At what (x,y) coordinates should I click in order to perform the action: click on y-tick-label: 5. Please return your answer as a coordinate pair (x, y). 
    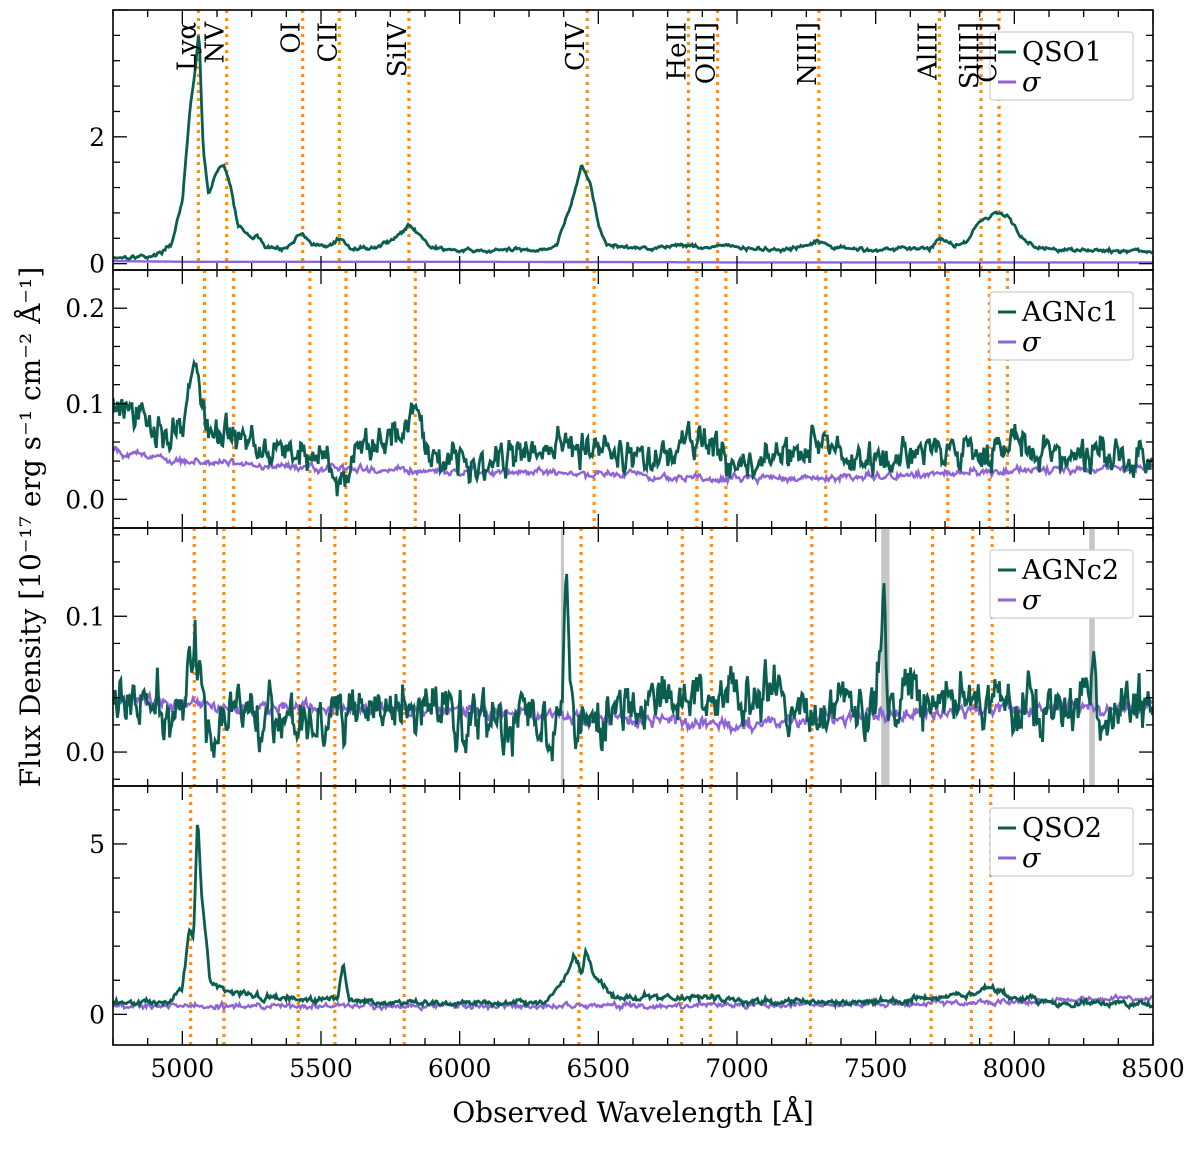
    Looking at the image, I should click on (97, 844).